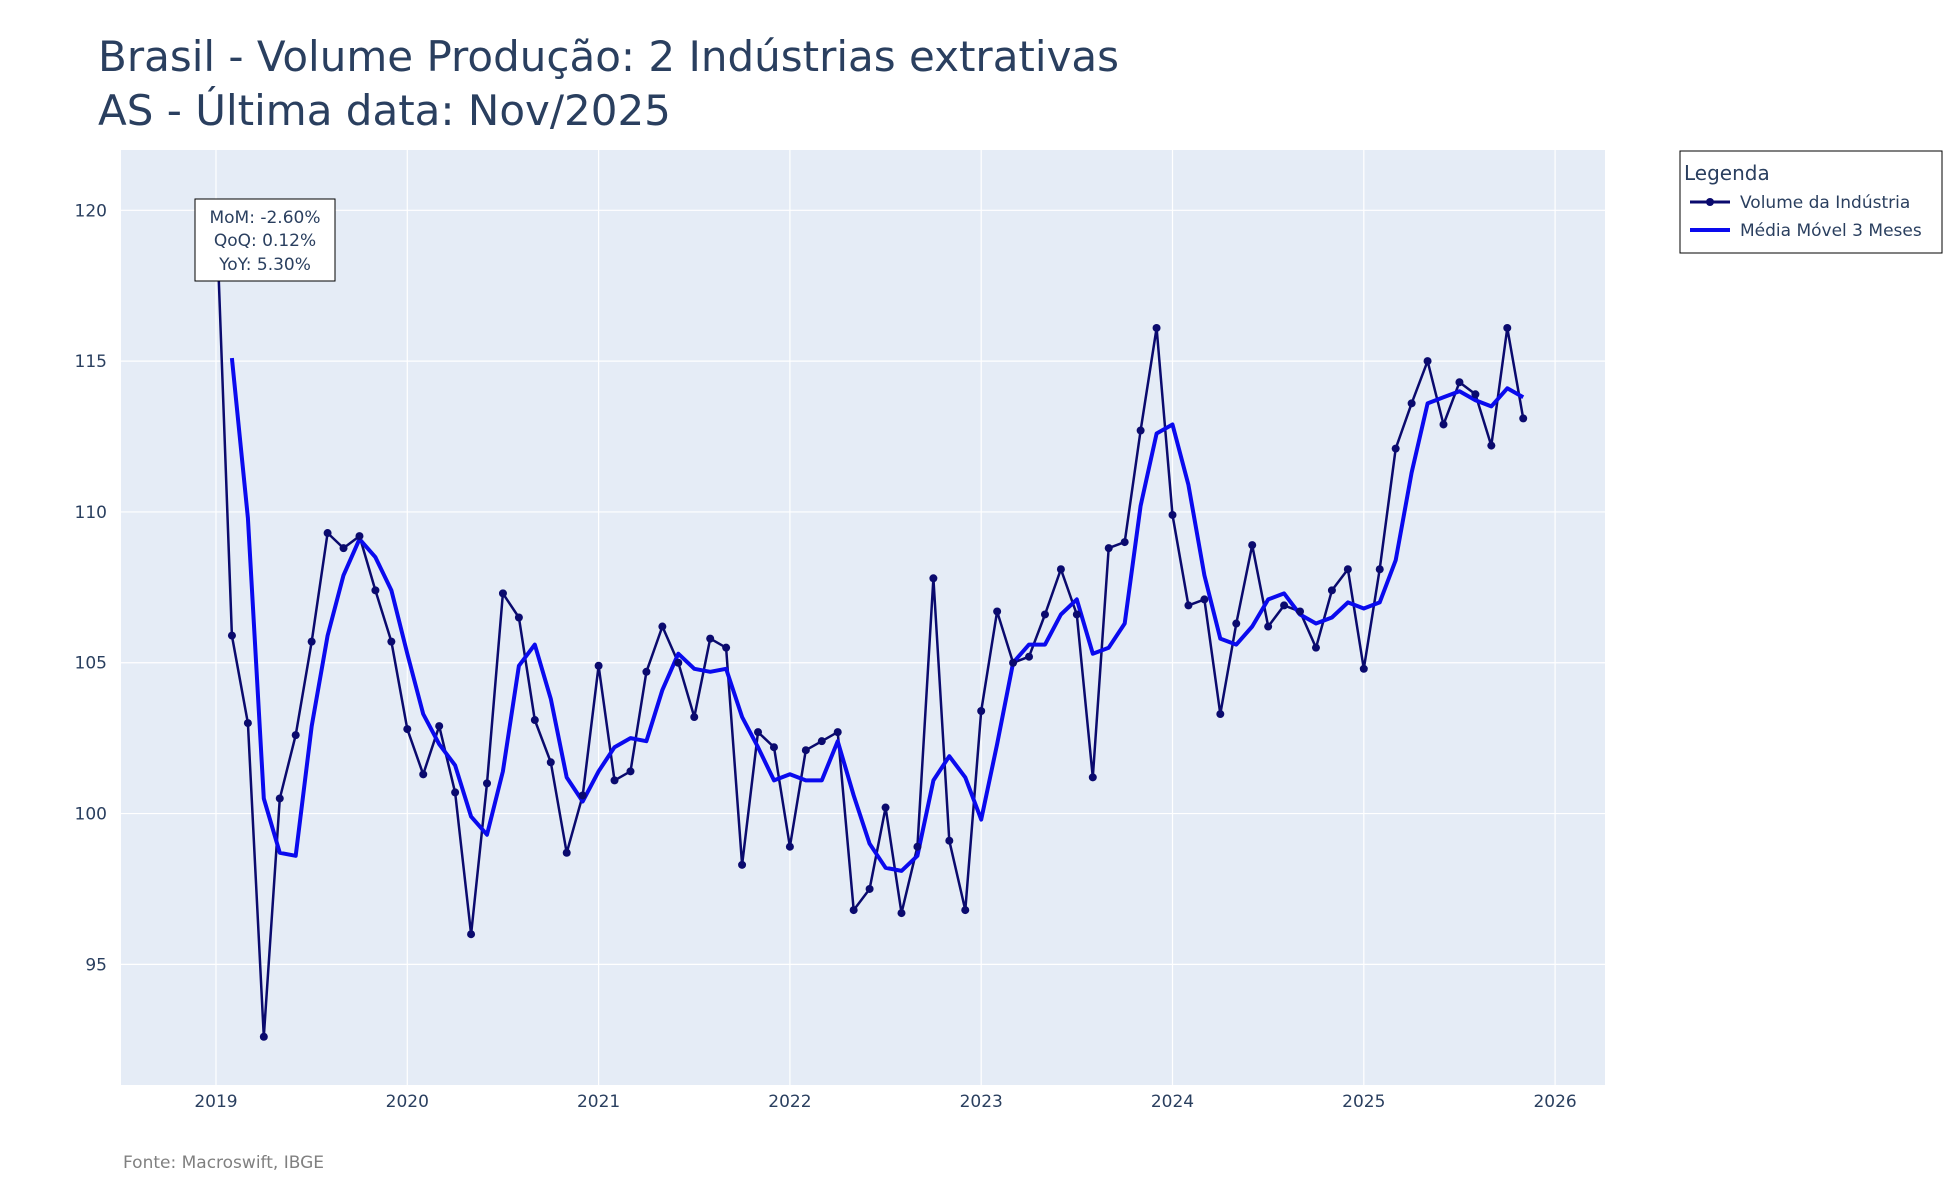 The width and height of the screenshot is (1950, 1200). What do you see at coordinates (91, 664) in the screenshot?
I see `y-tick-label-105: 105` at bounding box center [91, 664].